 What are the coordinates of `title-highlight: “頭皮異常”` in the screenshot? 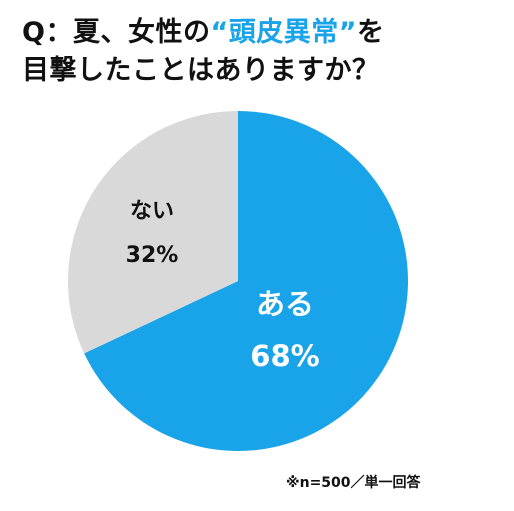 It's located at (283, 32).